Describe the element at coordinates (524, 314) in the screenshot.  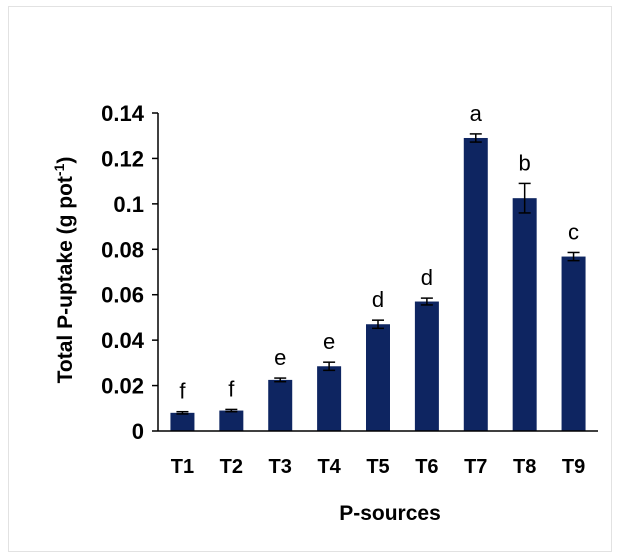
I see `bar-t8` at that location.